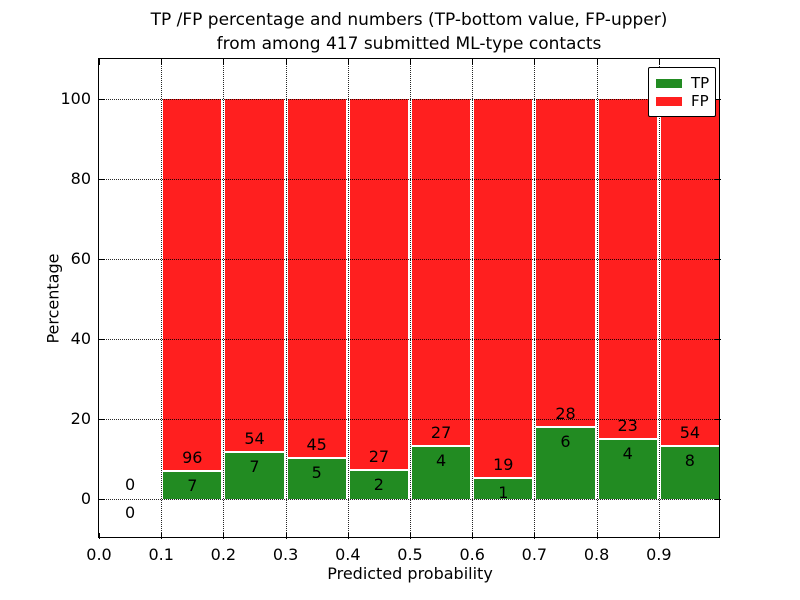 The width and height of the screenshot is (800, 600). I want to click on x-tick-label: 0.5, so click(410, 554).